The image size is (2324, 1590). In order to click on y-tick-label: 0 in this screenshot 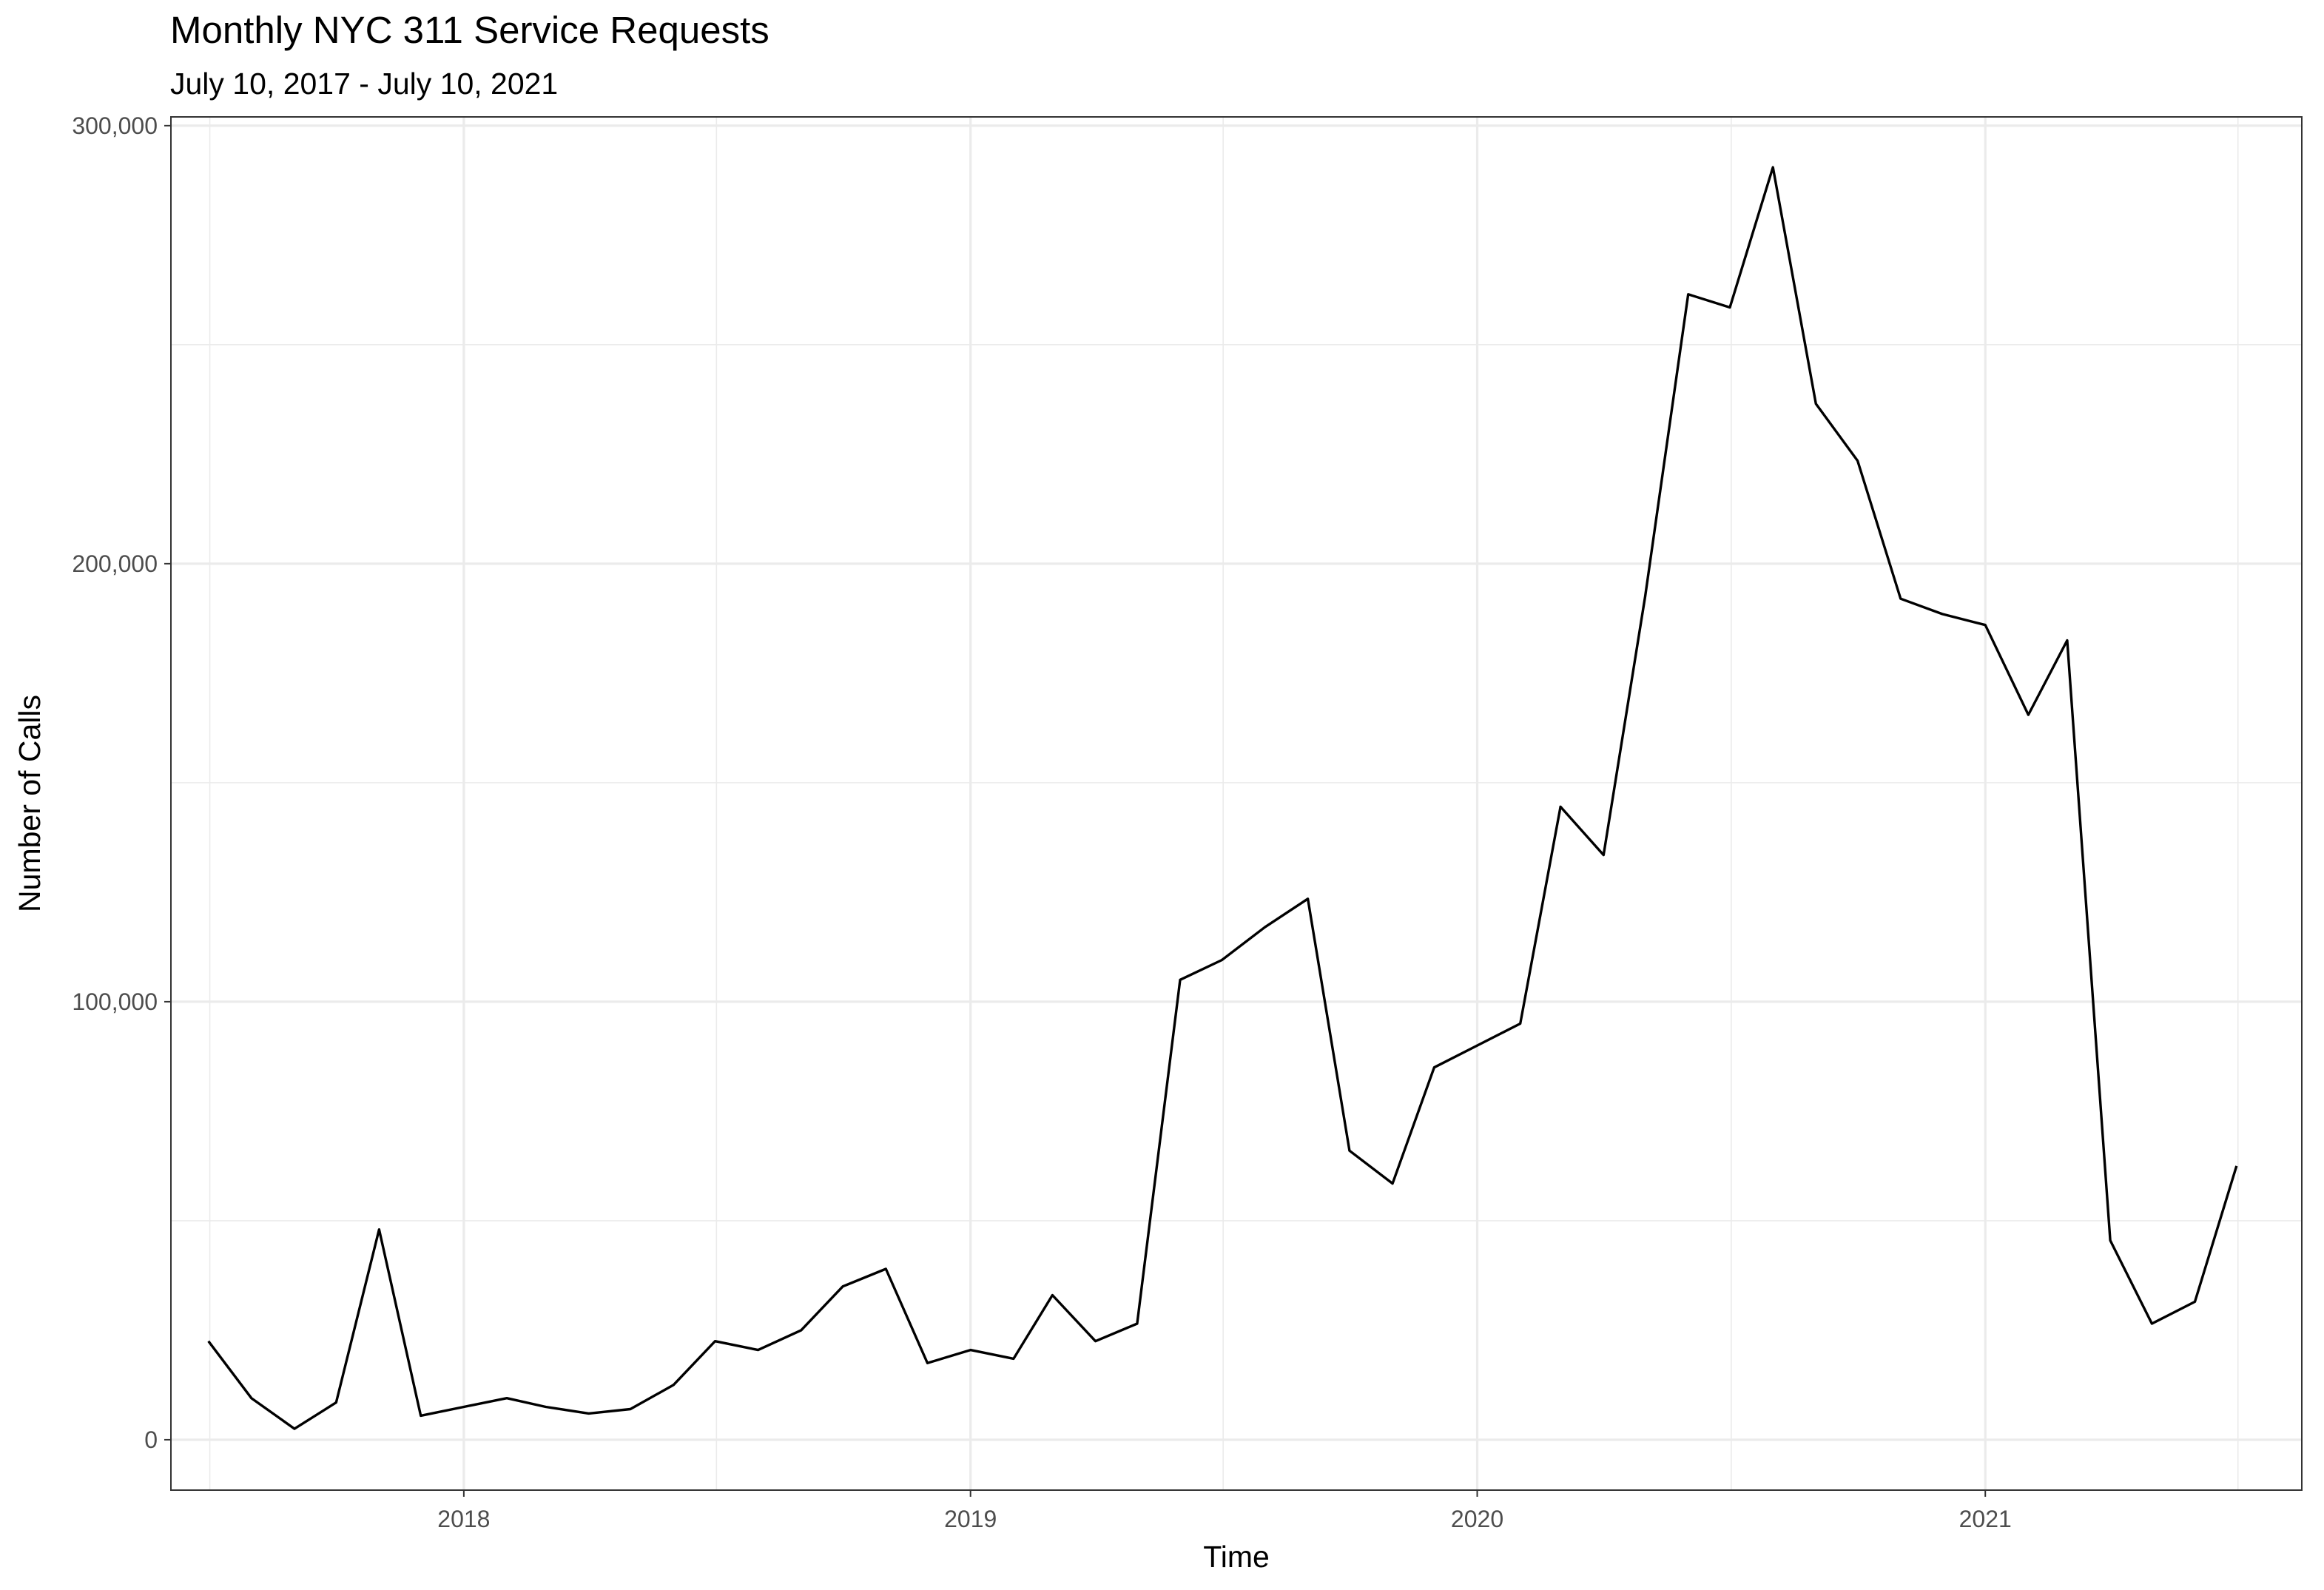, I will do `click(151, 1439)`.